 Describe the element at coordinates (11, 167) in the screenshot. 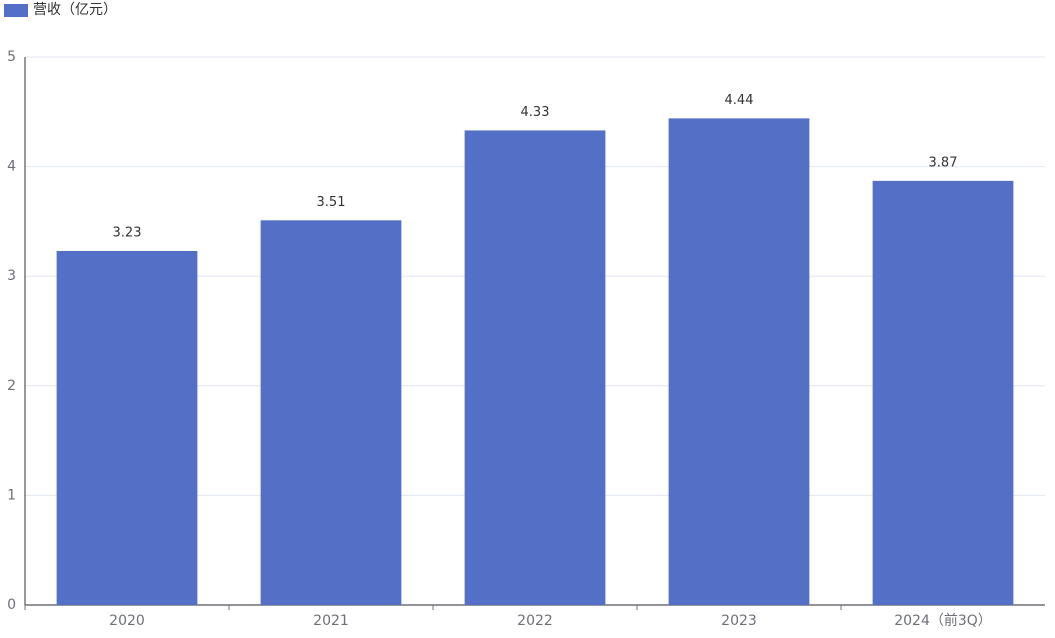

I see `y-tick-label: 4` at that location.